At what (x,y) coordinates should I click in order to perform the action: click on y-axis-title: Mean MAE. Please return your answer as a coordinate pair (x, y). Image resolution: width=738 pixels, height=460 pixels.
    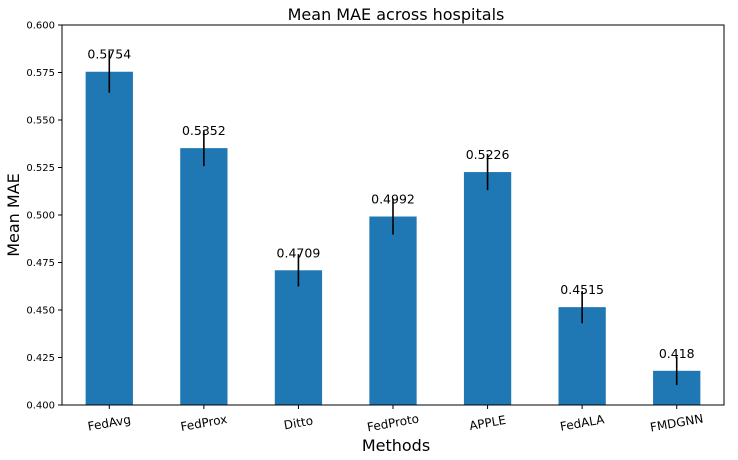
    Looking at the image, I should click on (13, 215).